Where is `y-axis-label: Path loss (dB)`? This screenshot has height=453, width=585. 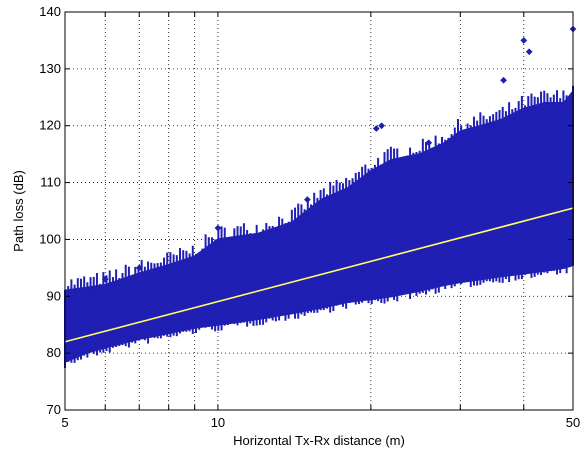
y-axis-label: Path loss (dB) is located at coordinates (18, 211).